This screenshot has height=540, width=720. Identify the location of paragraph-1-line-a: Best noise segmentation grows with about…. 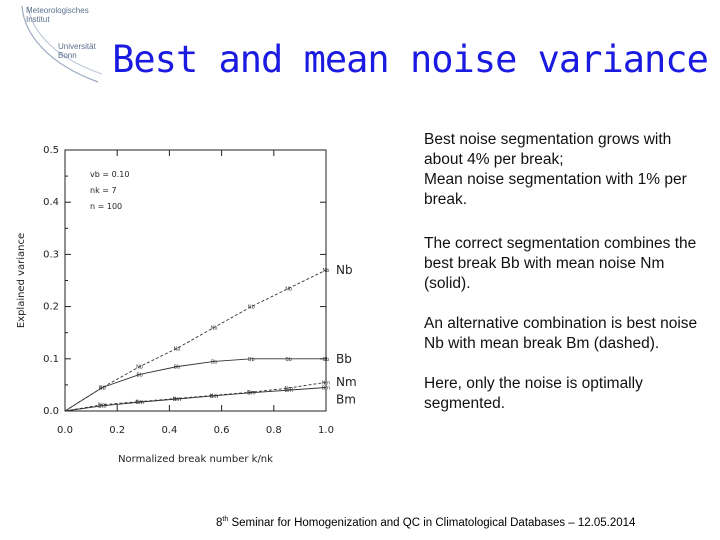
(548, 149).